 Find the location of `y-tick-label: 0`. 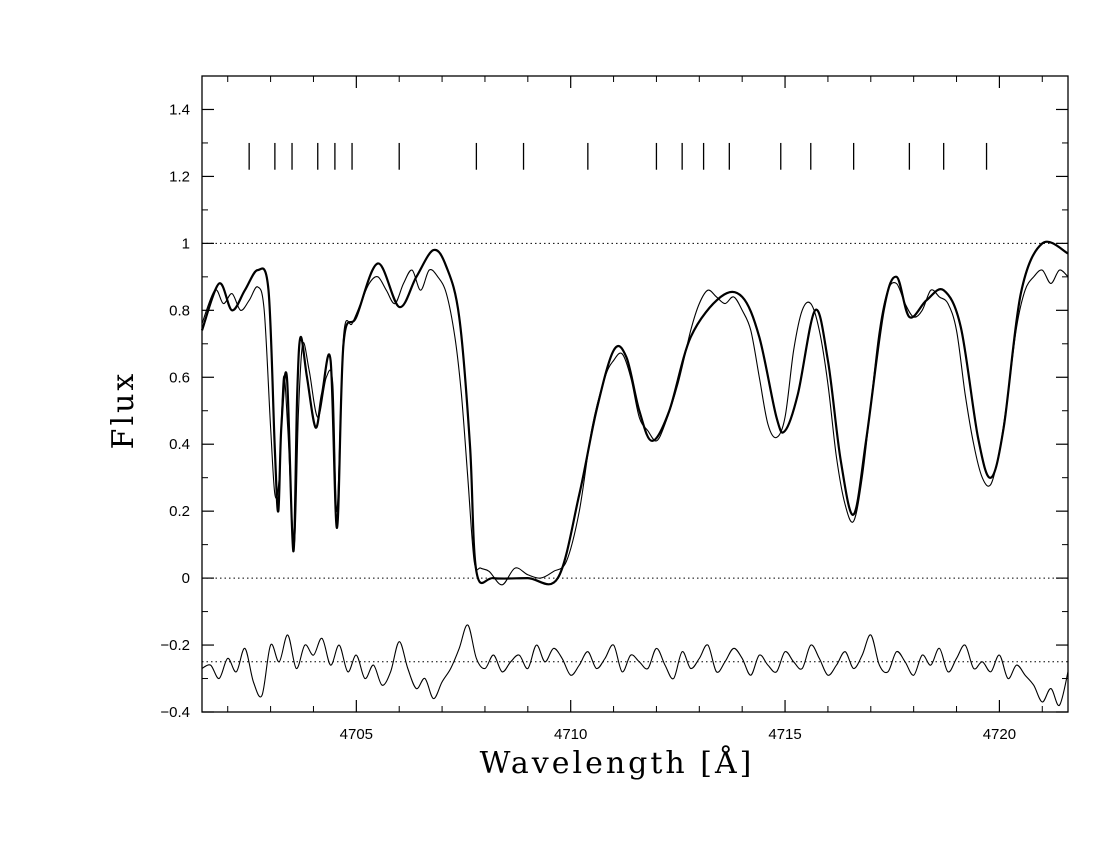

y-tick-label: 0 is located at coordinates (186, 578).